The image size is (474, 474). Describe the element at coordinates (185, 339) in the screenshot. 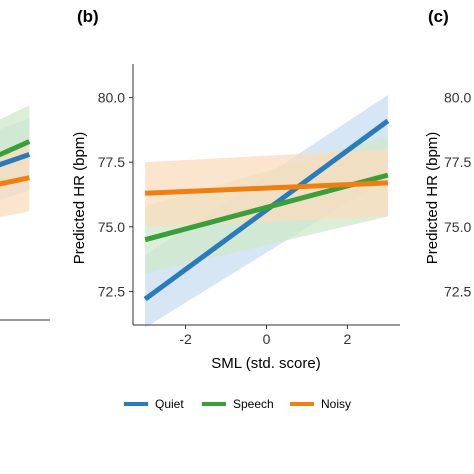

I see `x-tick-label: -2` at that location.